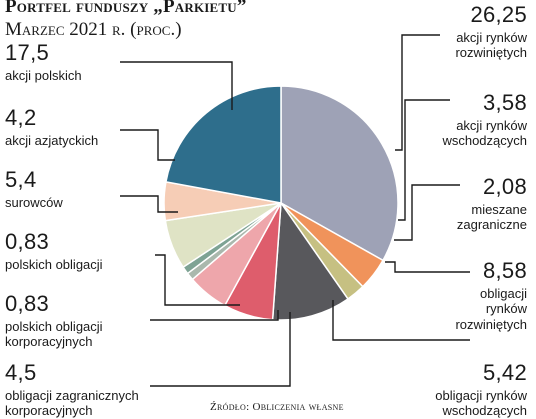 The image size is (536, 419). I want to click on chart-subtitle: Marzec 2021 r. (proc.), so click(93, 29).